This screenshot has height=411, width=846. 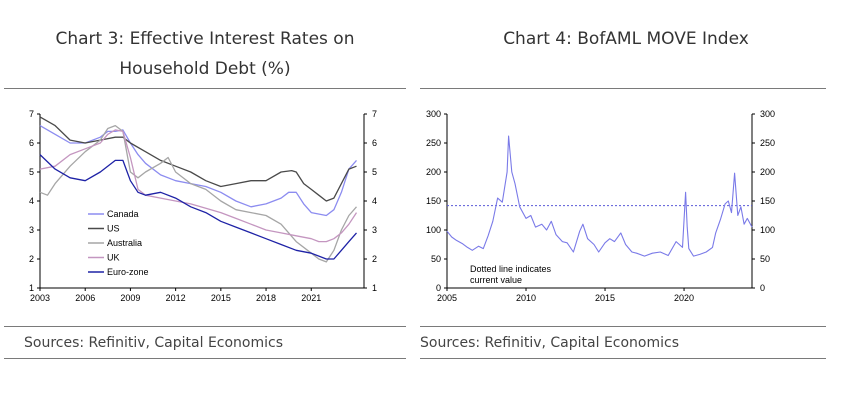 I want to click on chart4-source: Sources: Refinitiv, Capital Economics, so click(x=550, y=343).